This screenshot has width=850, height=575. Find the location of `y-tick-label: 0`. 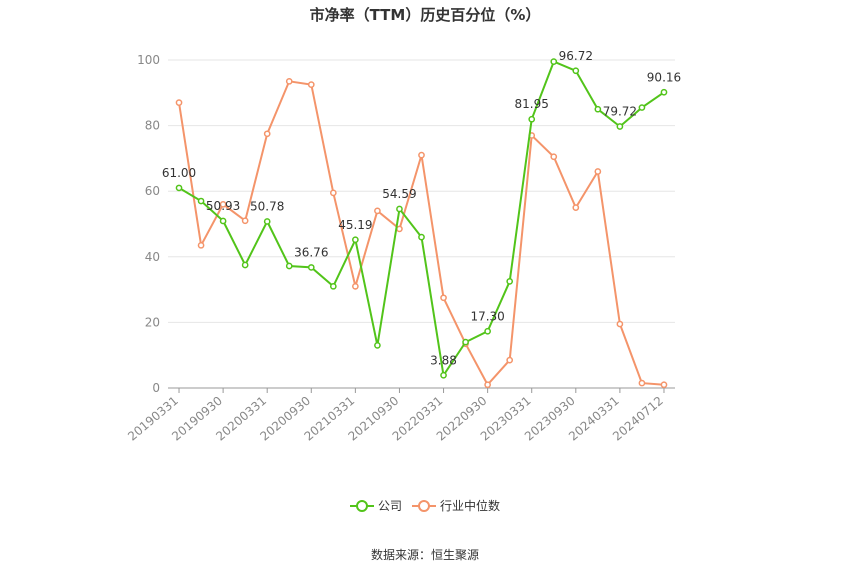

y-tick-label: 0 is located at coordinates (156, 388).